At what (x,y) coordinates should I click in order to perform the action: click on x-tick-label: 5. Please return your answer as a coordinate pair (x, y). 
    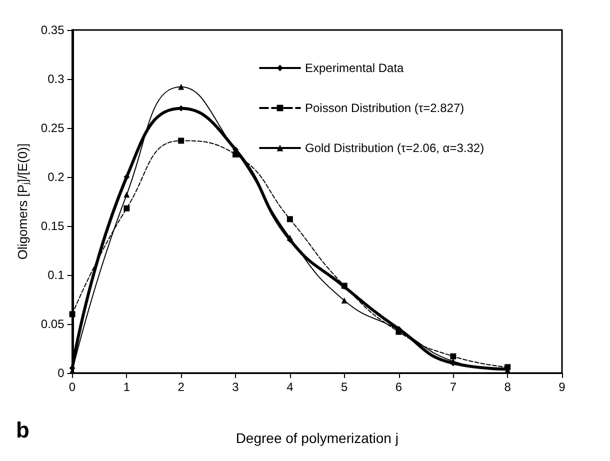
    Looking at the image, I should click on (344, 387).